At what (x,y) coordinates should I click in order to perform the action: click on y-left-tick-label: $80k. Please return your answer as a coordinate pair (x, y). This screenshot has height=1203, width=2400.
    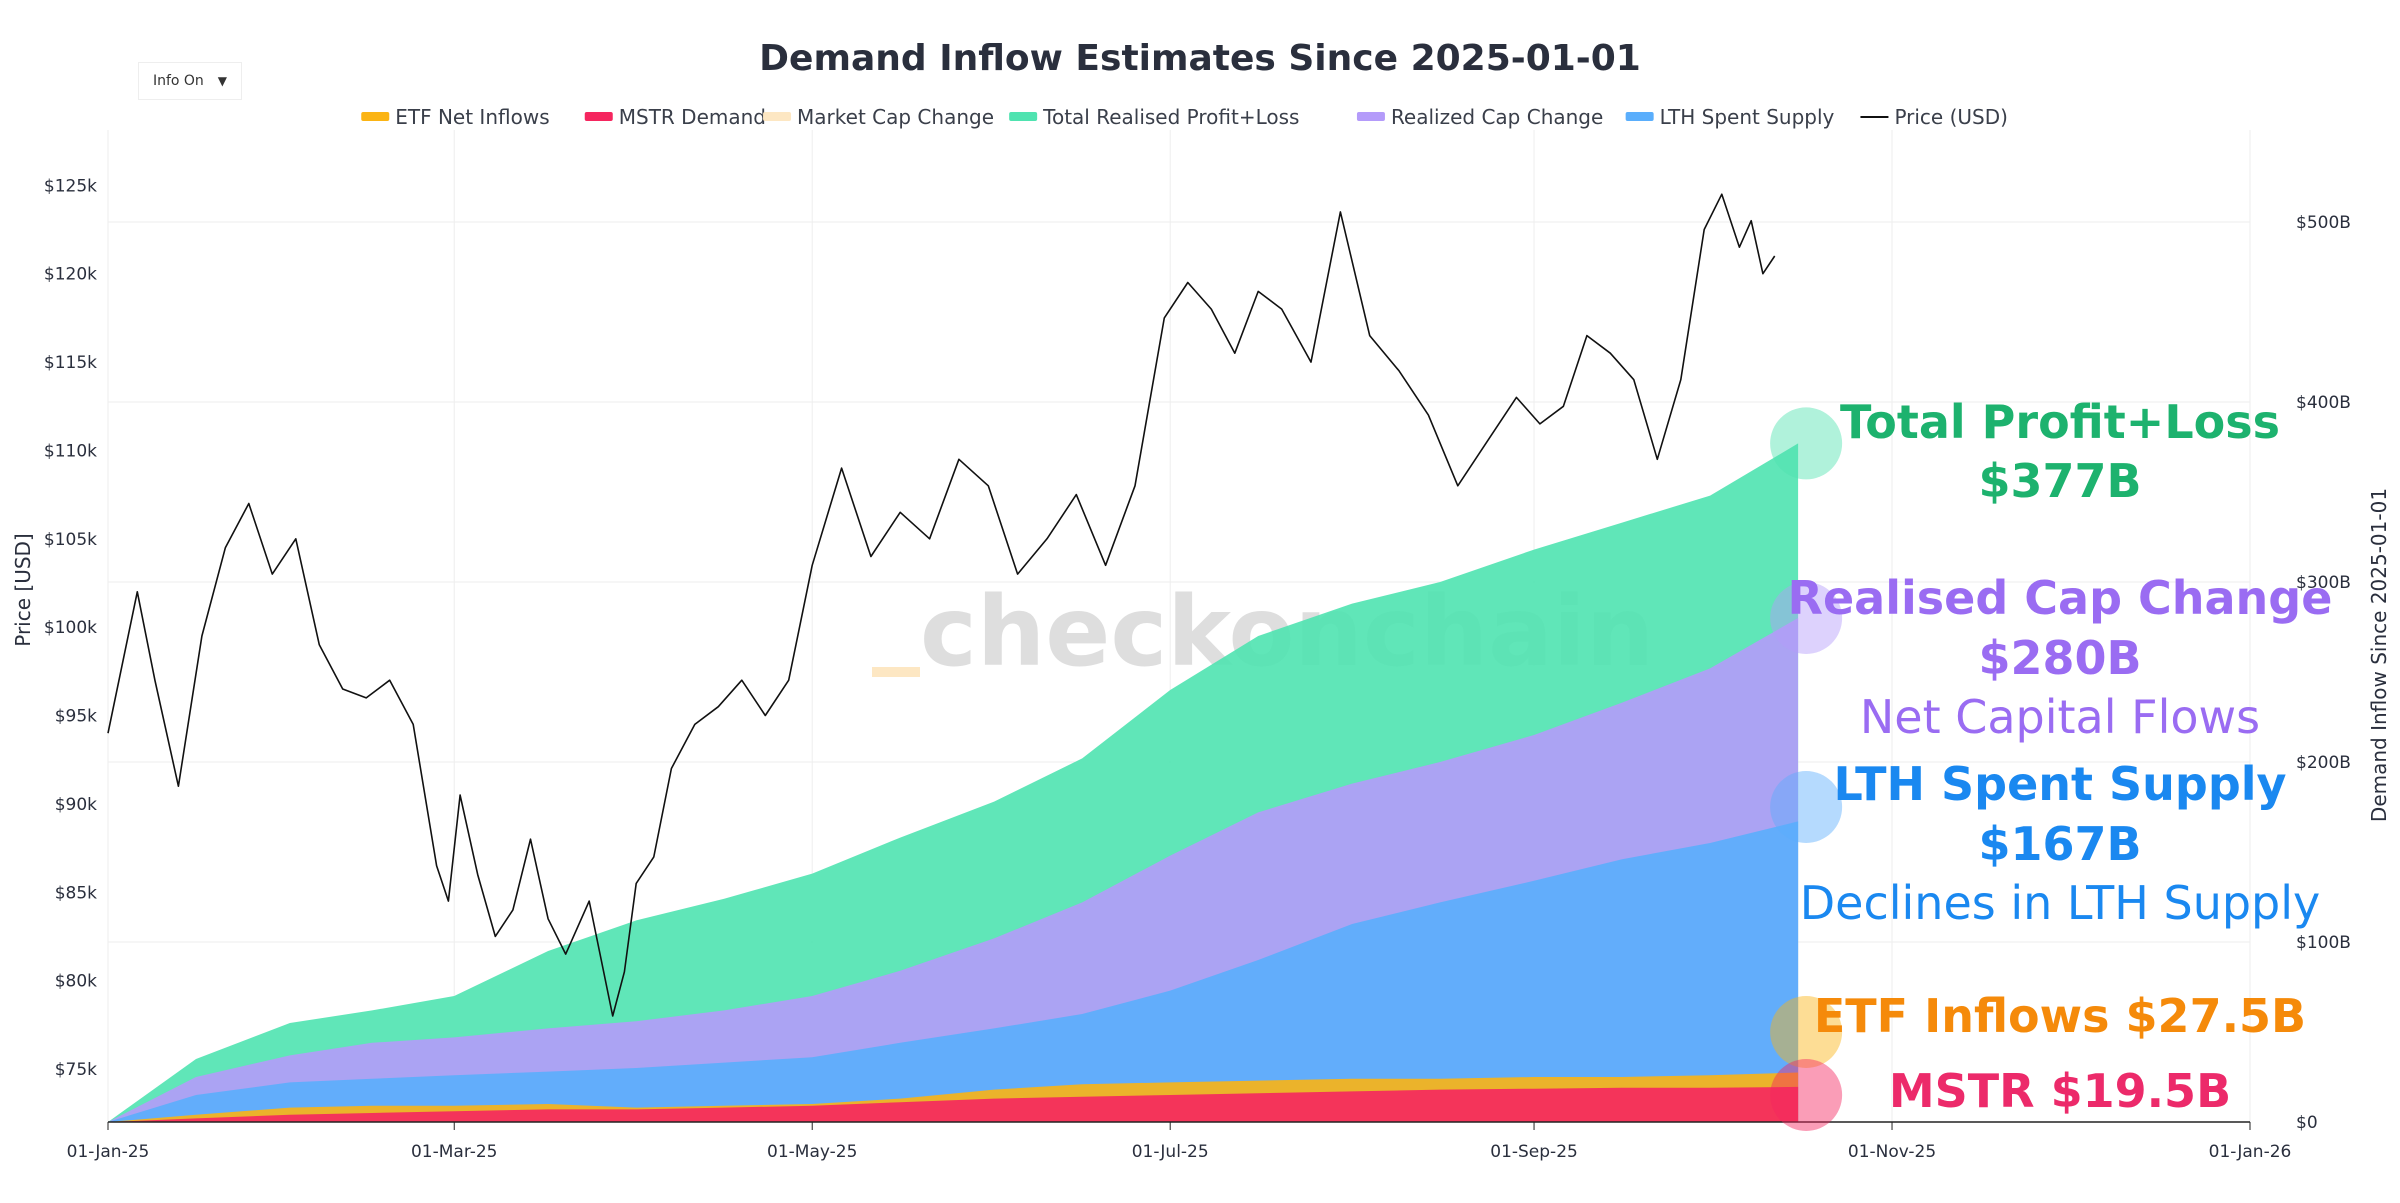
    Looking at the image, I should click on (76, 982).